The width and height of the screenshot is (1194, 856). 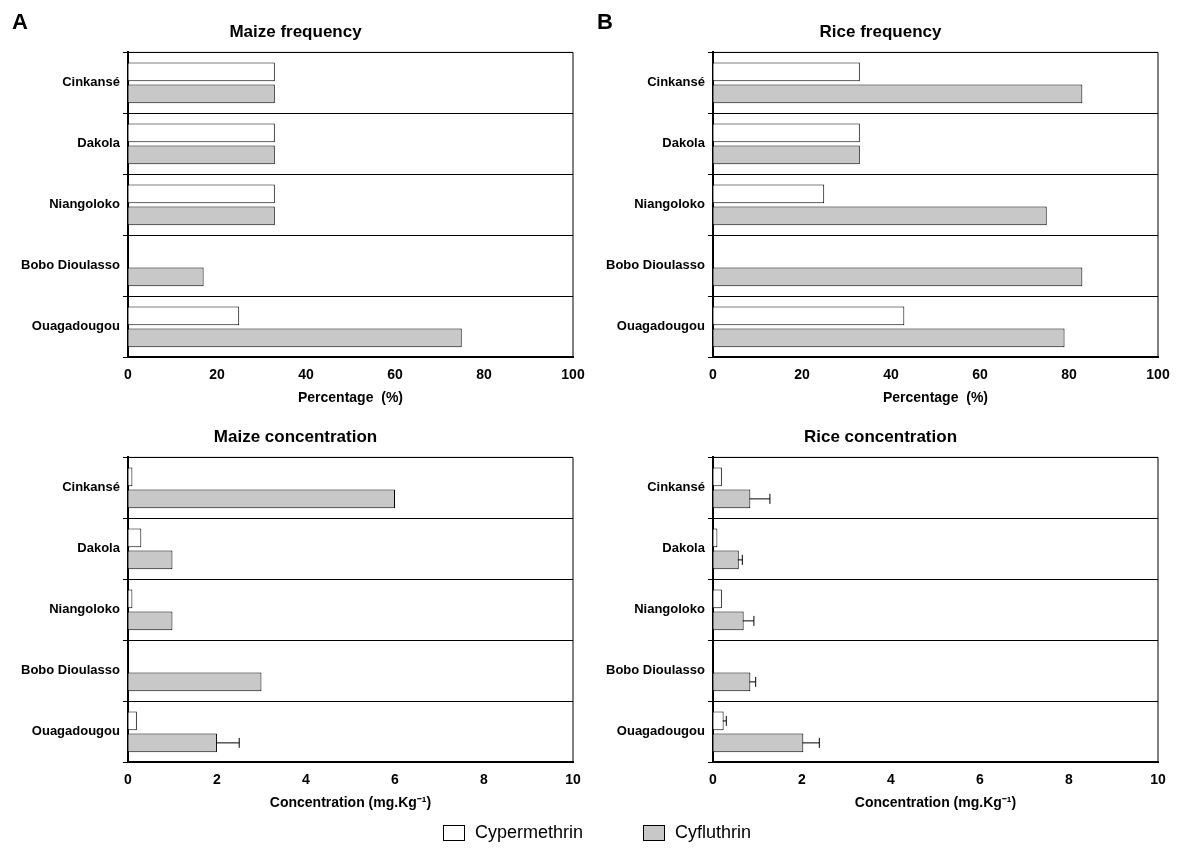 What do you see at coordinates (20, 22) in the screenshot?
I see `text: A` at bounding box center [20, 22].